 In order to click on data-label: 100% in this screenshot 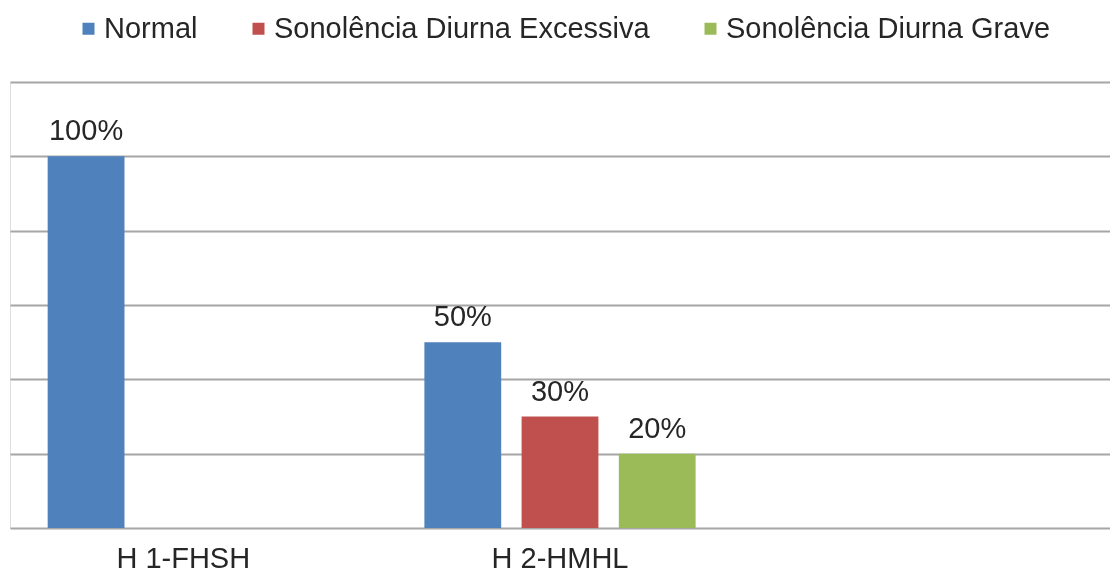, I will do `click(86, 130)`.